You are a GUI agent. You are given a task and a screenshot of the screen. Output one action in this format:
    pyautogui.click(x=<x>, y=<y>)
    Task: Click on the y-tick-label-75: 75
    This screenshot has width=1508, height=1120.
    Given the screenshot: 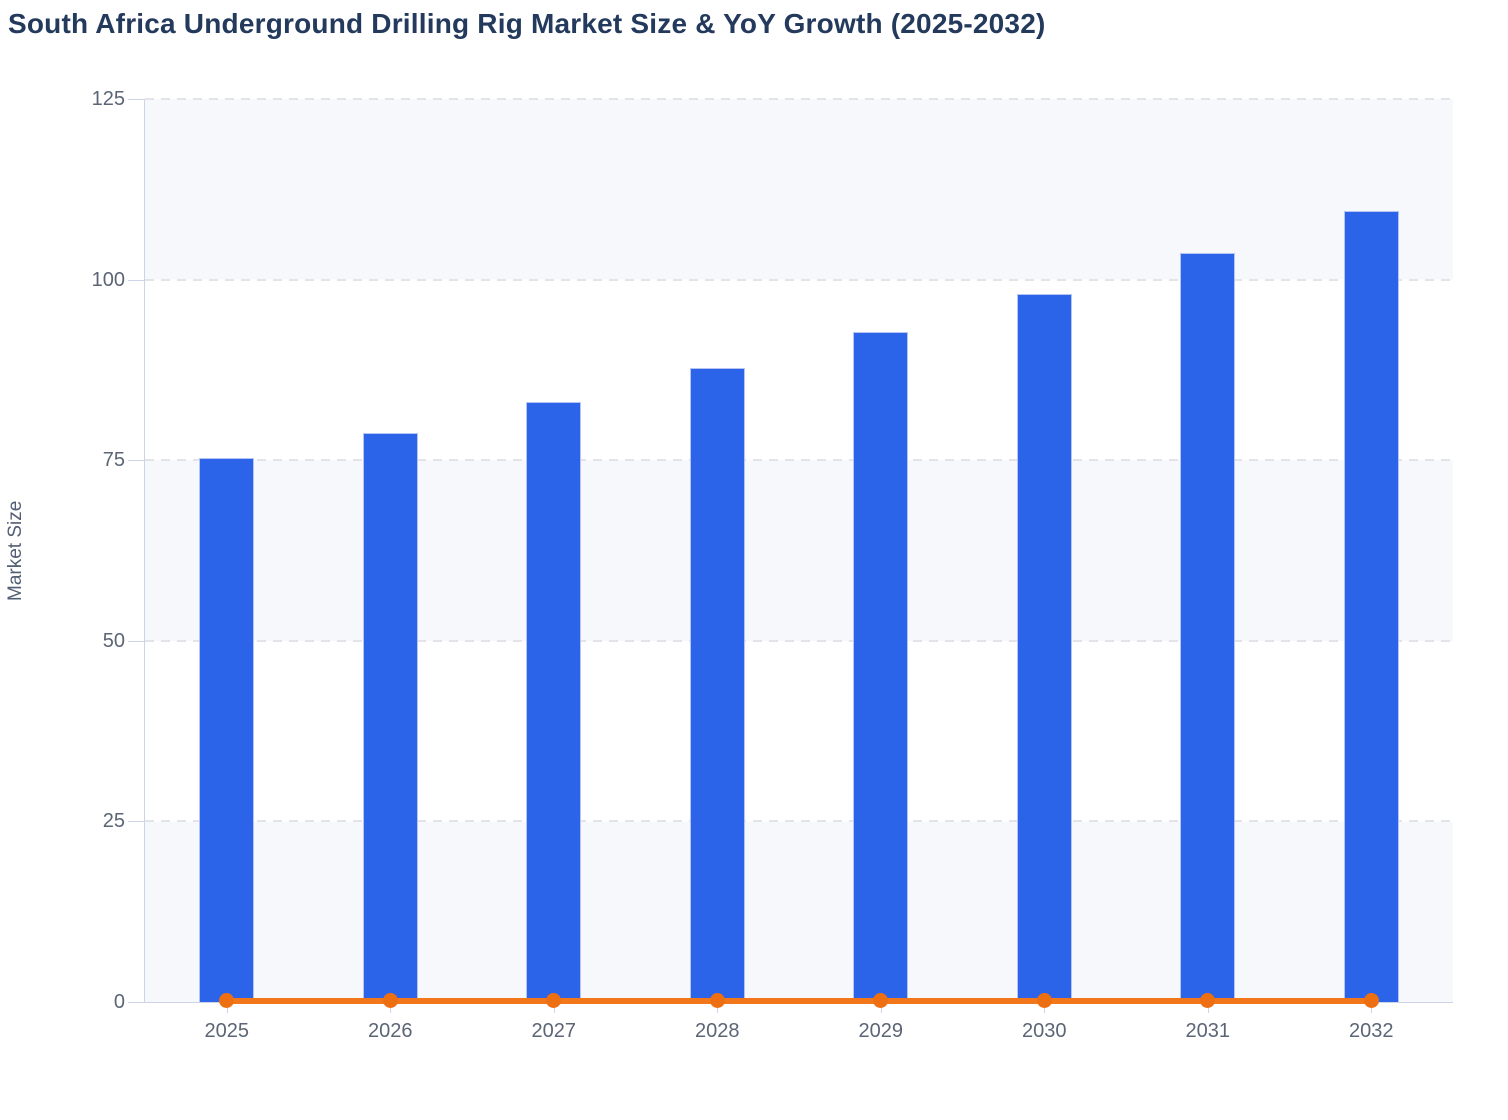 What is the action you would take?
    pyautogui.click(x=113, y=460)
    